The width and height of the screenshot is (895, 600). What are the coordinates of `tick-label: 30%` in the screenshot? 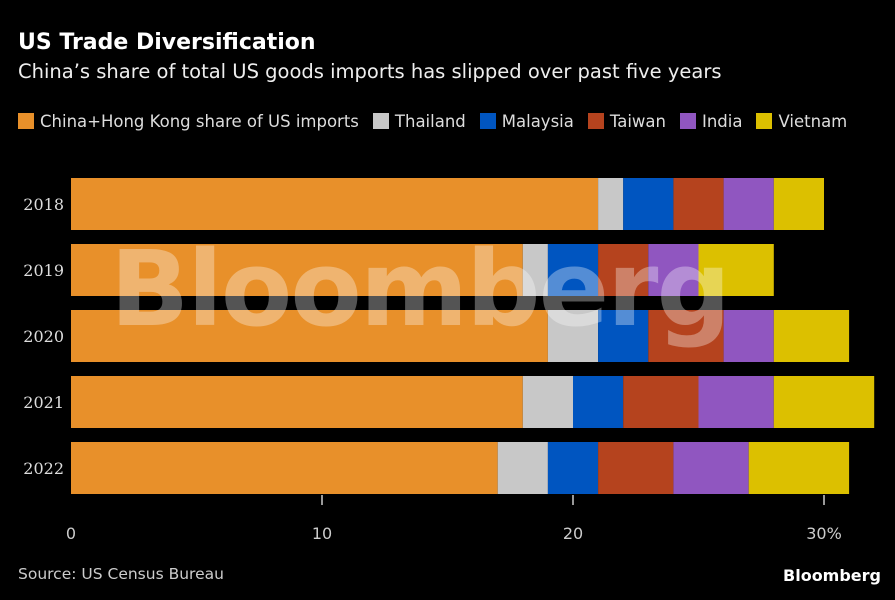 It's located at (824, 533).